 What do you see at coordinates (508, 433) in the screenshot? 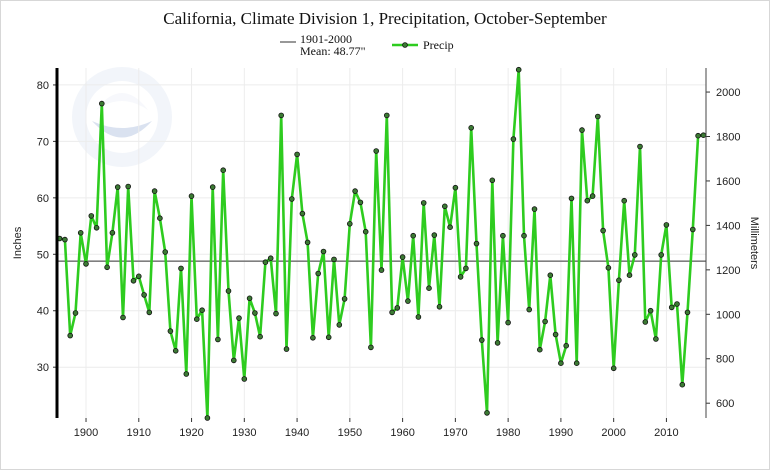
I see `x-tick-label: 1980` at bounding box center [508, 433].